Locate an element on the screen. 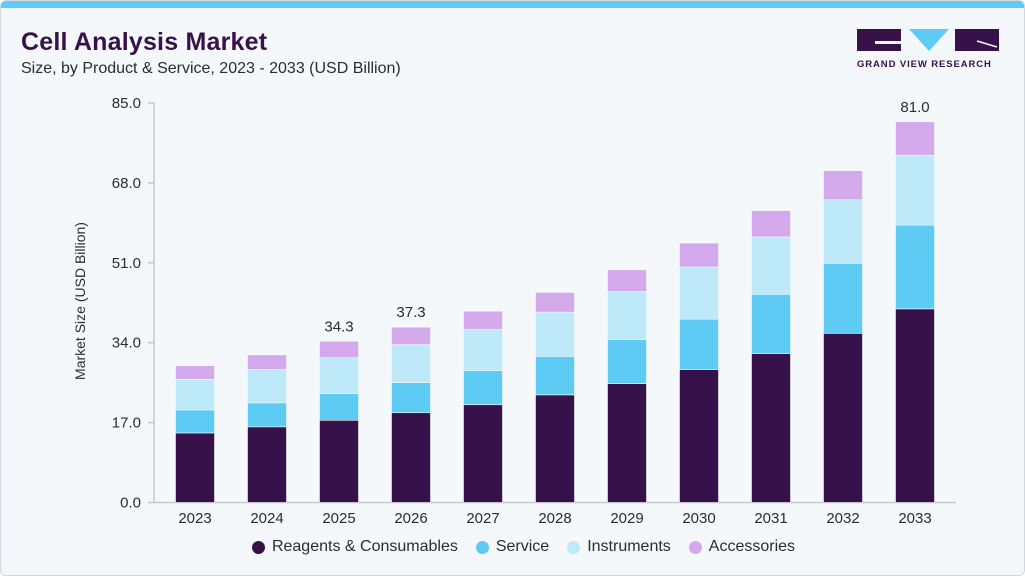 Image resolution: width=1025 pixels, height=576 pixels. bar-segment-instruments-2028 is located at coordinates (555, 334).